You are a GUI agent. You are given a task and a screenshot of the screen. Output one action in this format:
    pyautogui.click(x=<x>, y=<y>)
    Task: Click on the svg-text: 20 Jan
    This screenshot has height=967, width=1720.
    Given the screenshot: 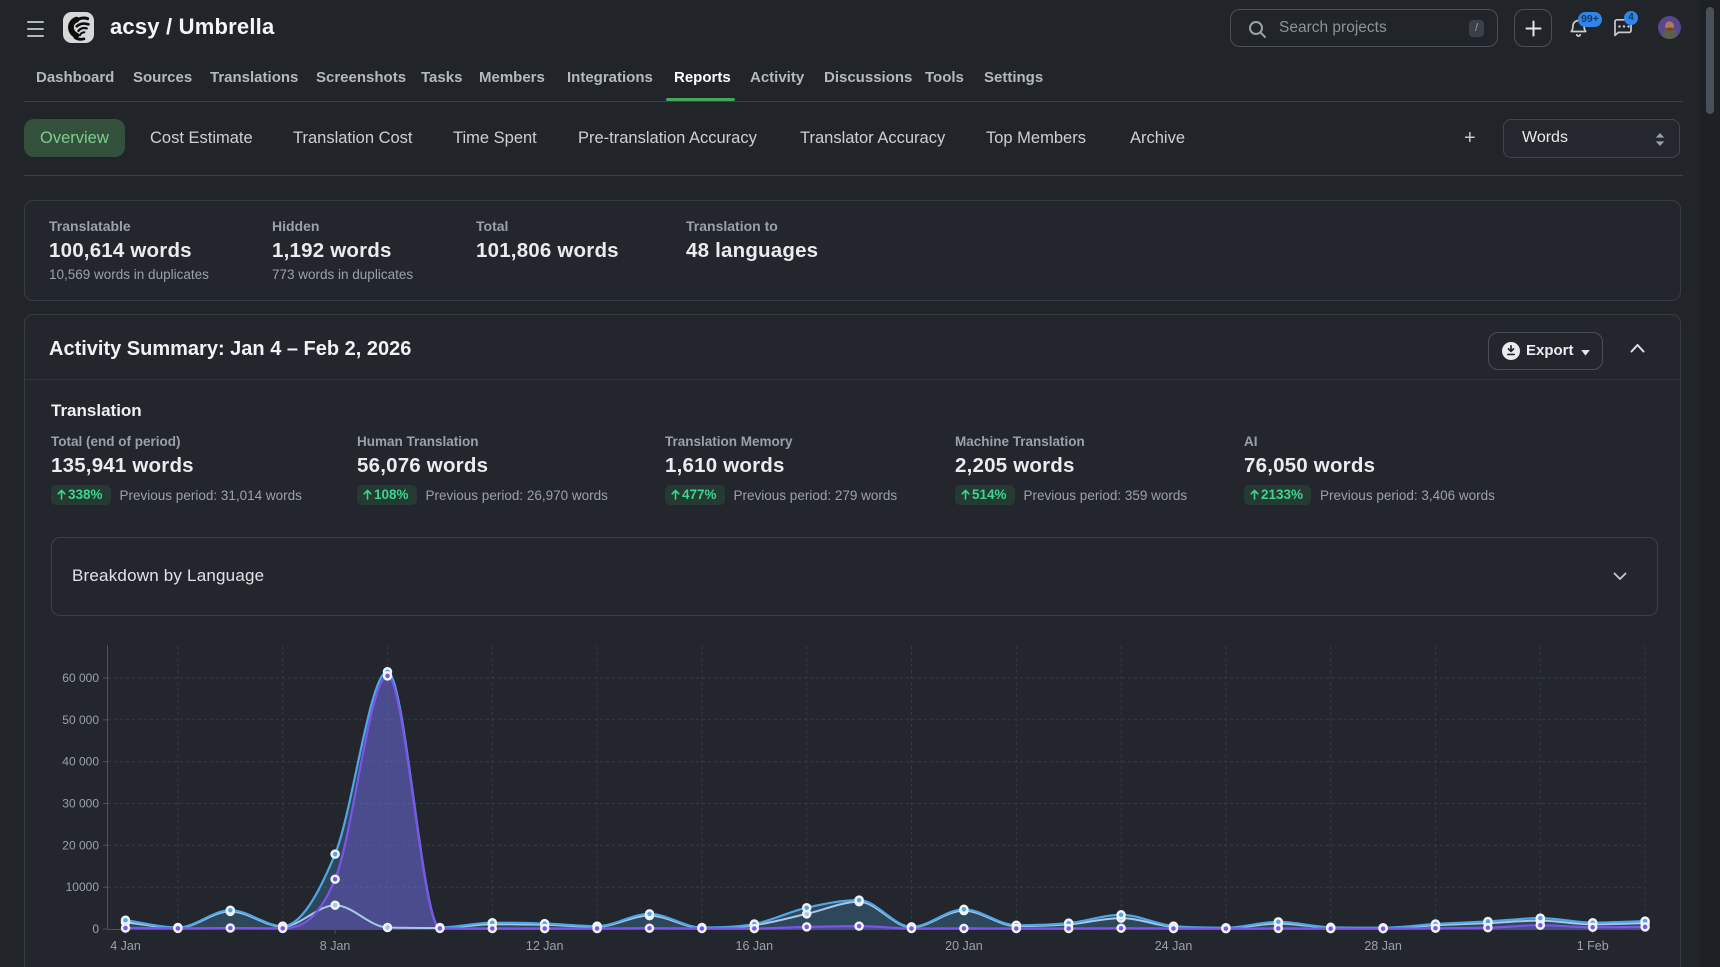 What is the action you would take?
    pyautogui.click(x=964, y=946)
    